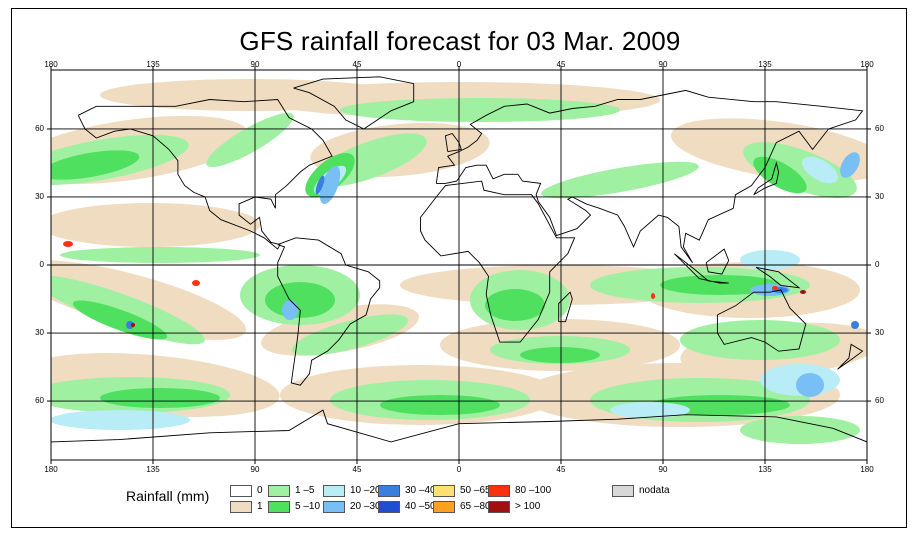 The image size is (920, 539). I want to click on new-guinea-coastline, so click(778, 277).